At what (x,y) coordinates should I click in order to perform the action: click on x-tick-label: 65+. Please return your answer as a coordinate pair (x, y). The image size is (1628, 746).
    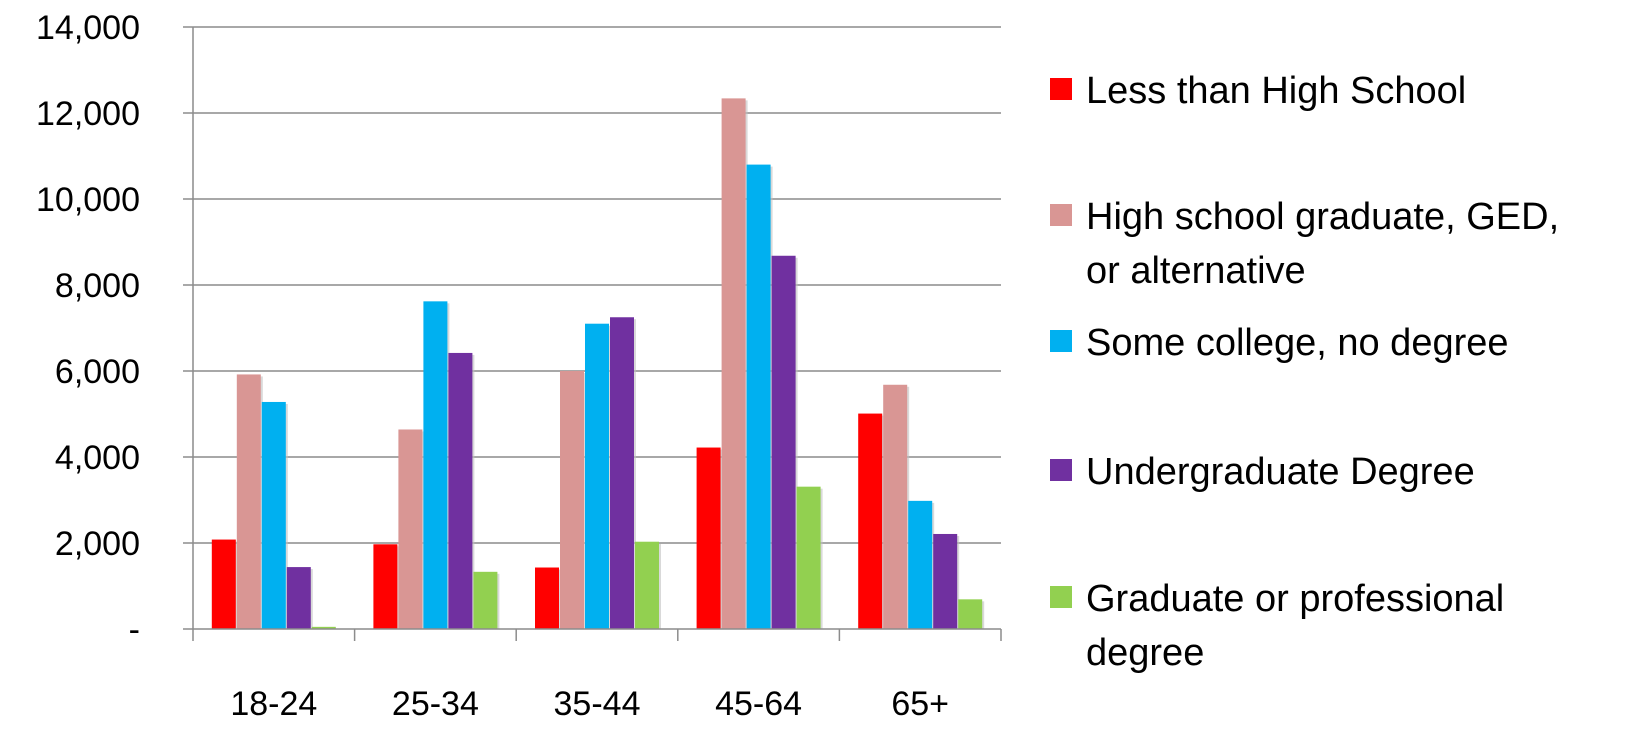
    Looking at the image, I should click on (920, 704).